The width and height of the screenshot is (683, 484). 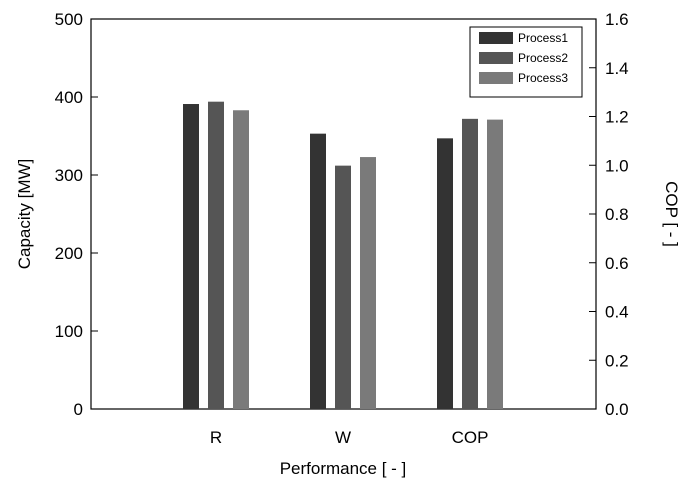 What do you see at coordinates (617, 360) in the screenshot?
I see `y2-tick-label: 0.2` at bounding box center [617, 360].